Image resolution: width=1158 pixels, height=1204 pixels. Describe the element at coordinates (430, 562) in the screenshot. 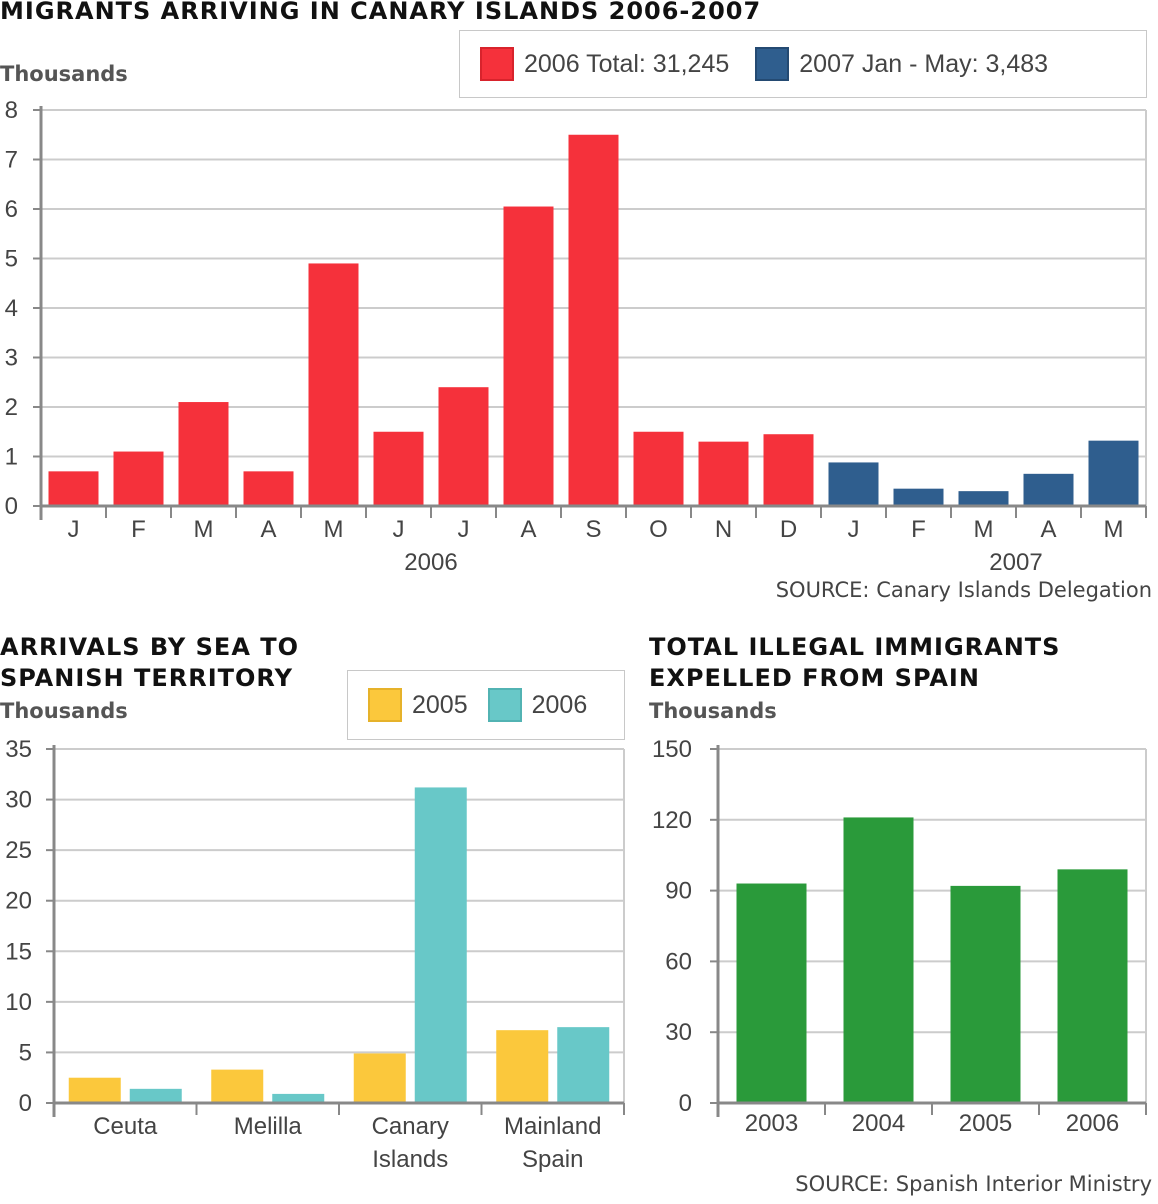

I see `year-label-2006: 2006` at that location.